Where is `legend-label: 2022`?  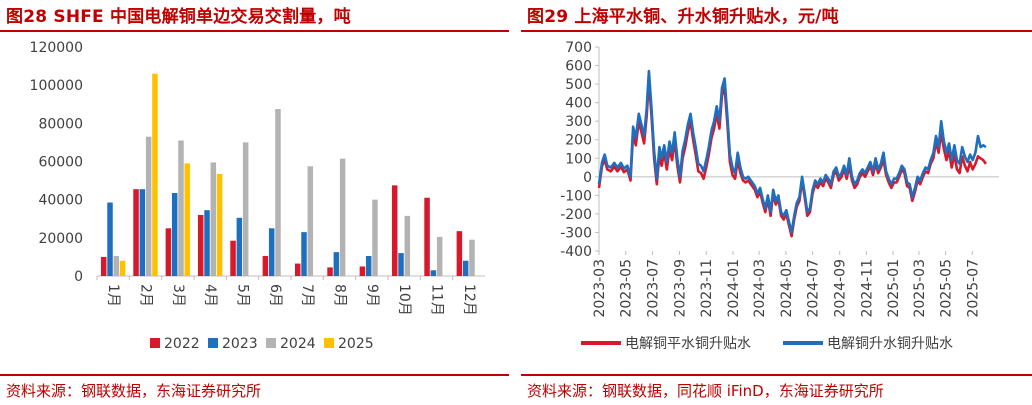
legend-label: 2022 is located at coordinates (182, 344).